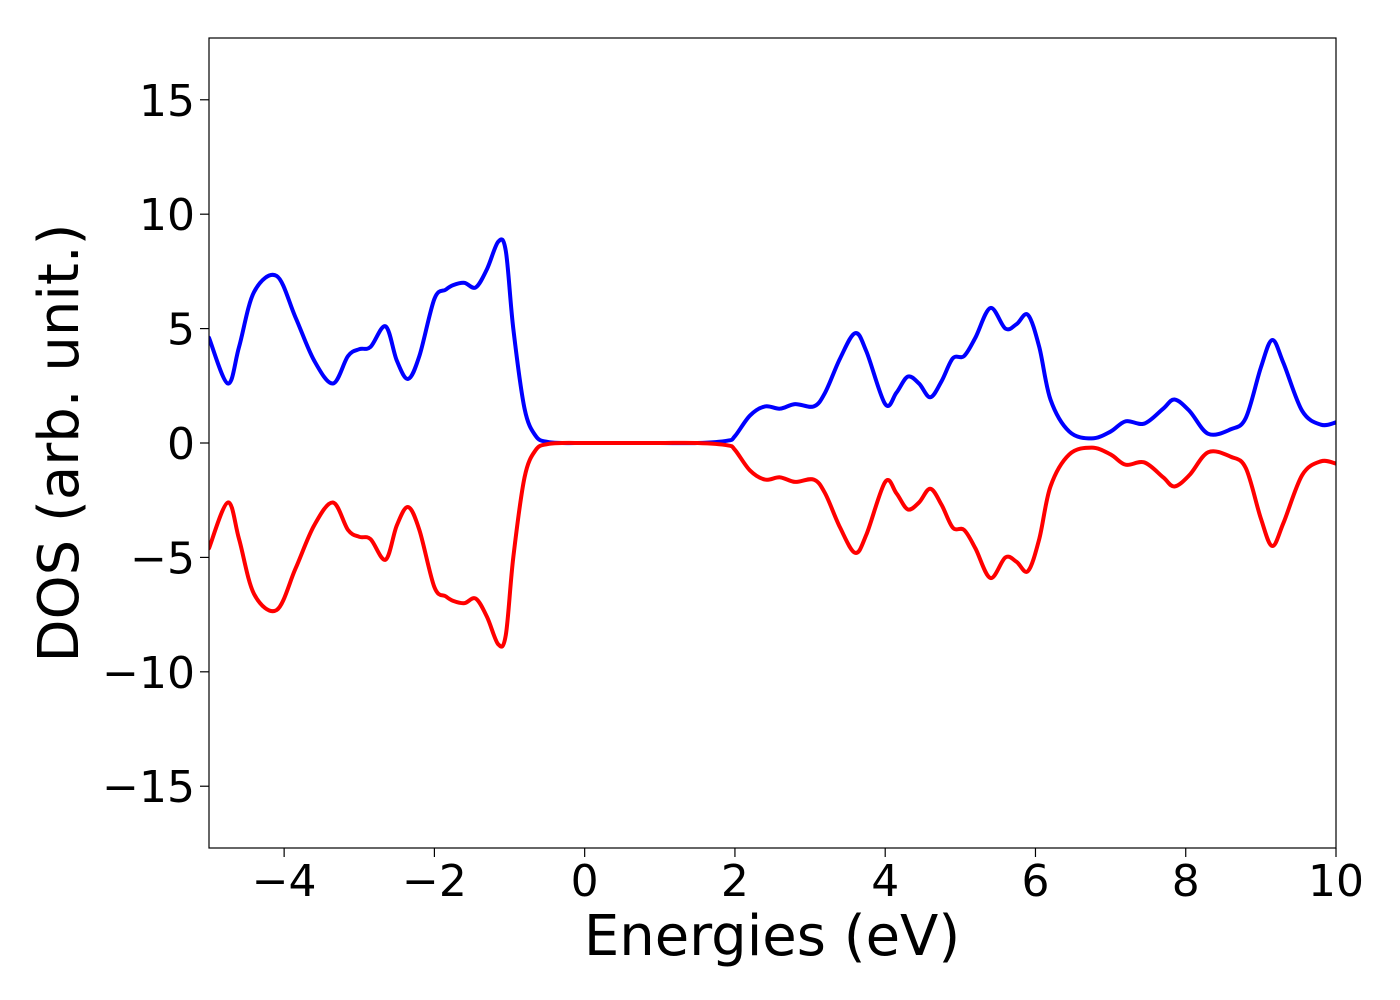 This screenshot has height=1000, width=1400. I want to click on x-tick-label: 6, so click(1035, 881).